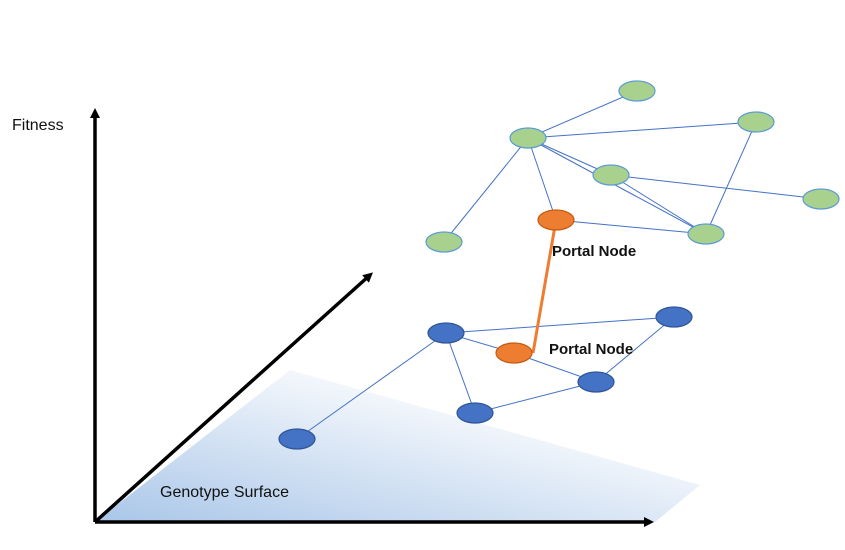 The width and height of the screenshot is (845, 550). I want to click on portal-node-label-upper: Portal Node, so click(594, 251).